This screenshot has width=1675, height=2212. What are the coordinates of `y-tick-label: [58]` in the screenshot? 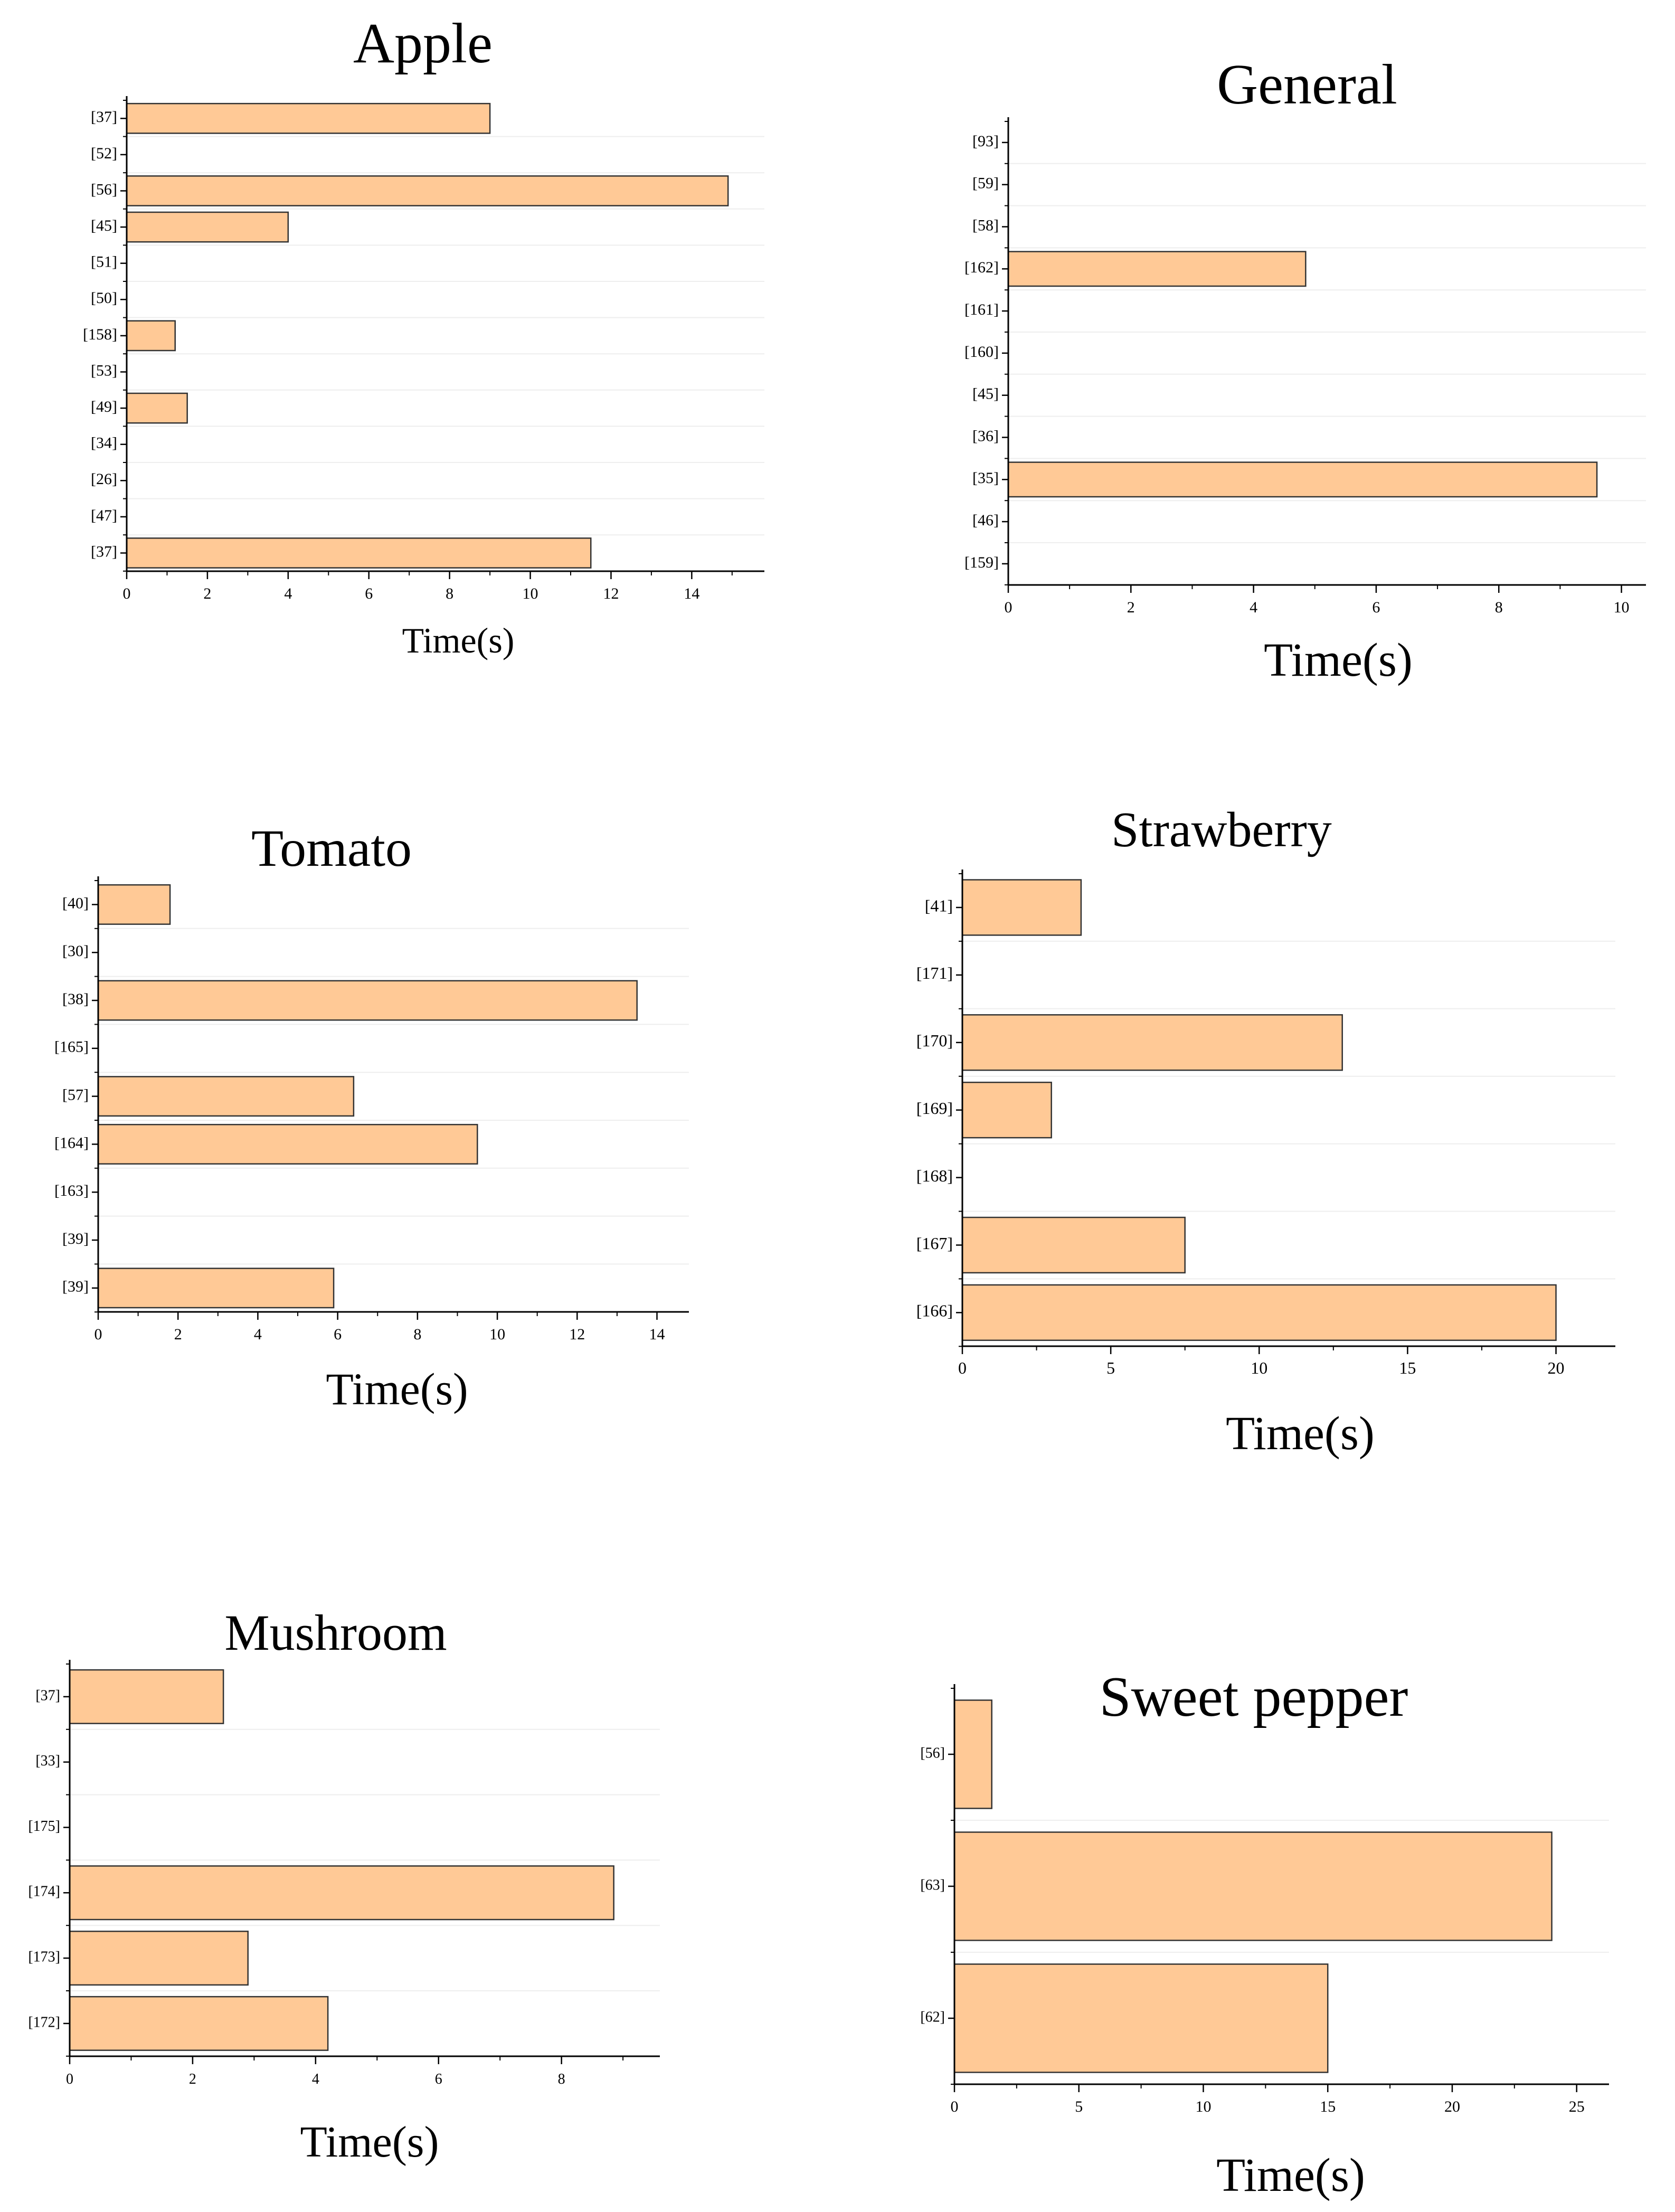 It's located at (986, 225).